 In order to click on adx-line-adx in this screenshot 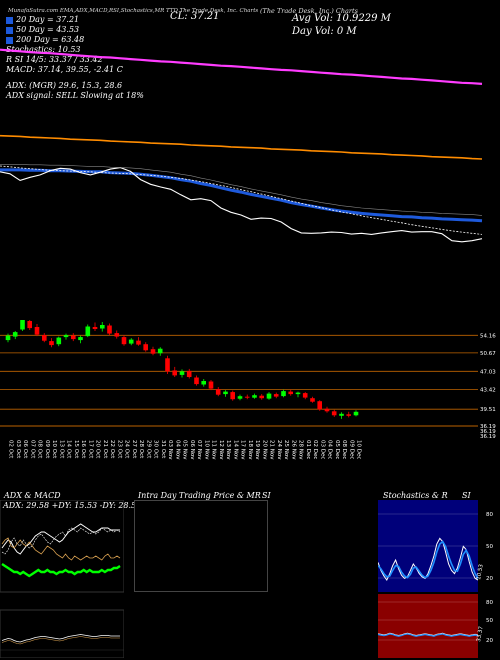, I will do `click(60, 539)`.